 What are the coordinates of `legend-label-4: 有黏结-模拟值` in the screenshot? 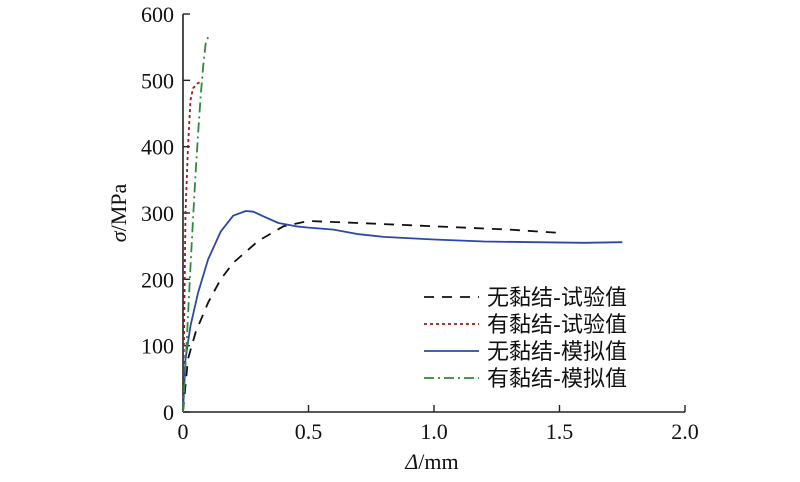 It's located at (557, 379).